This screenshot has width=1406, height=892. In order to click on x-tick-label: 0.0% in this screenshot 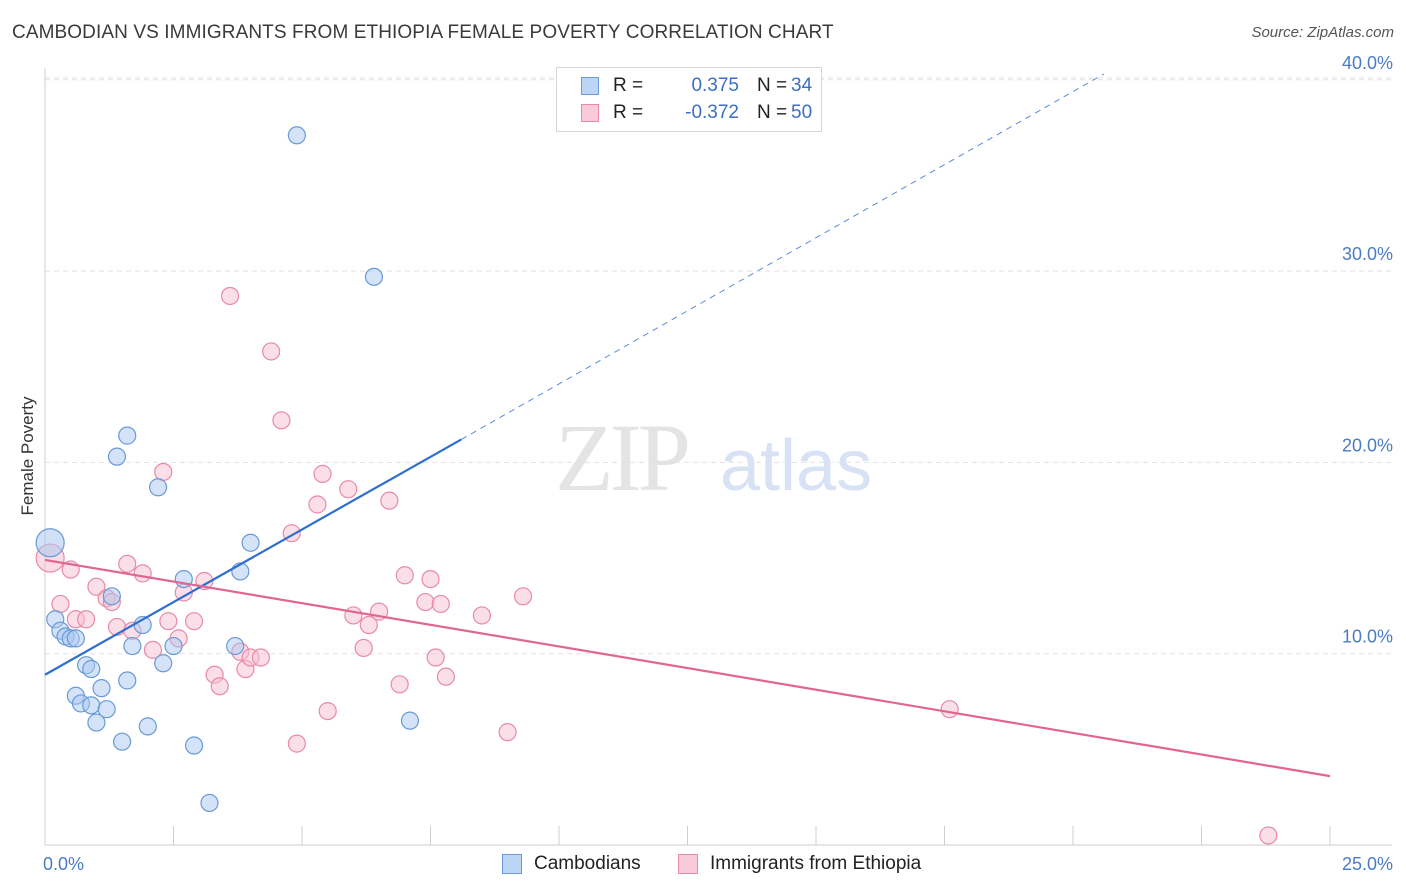, I will do `click(63, 864)`.